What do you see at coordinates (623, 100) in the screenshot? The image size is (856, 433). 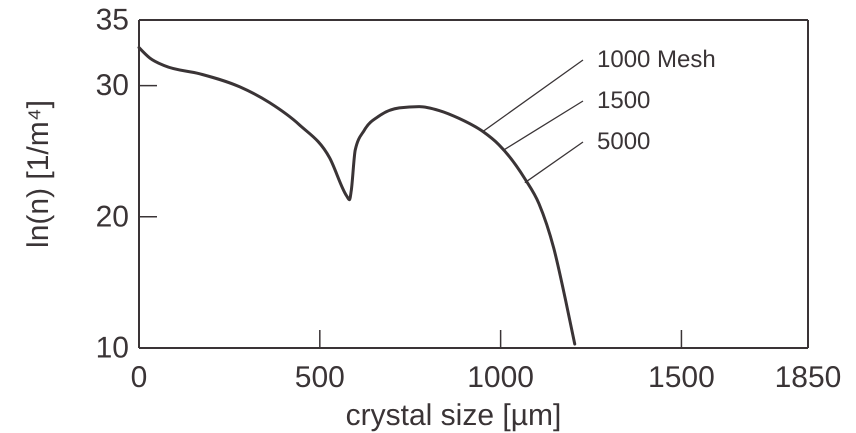 I see `annotation: 1500` at bounding box center [623, 100].